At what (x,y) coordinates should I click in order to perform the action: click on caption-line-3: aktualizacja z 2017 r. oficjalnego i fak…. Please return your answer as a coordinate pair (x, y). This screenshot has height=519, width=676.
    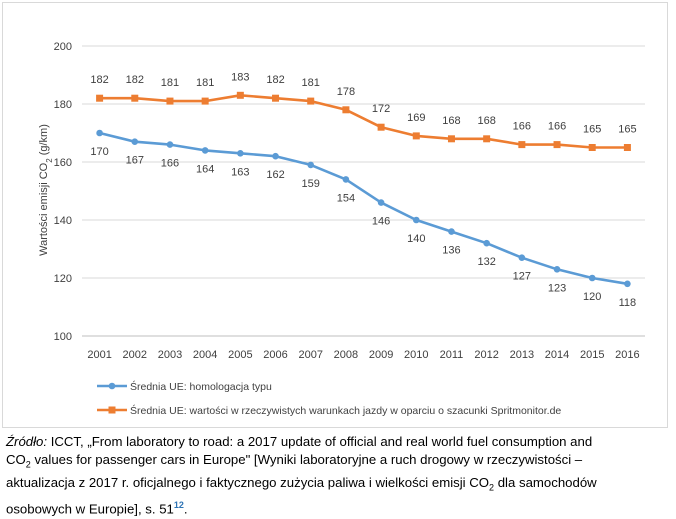
    Looking at the image, I should click on (301, 483).